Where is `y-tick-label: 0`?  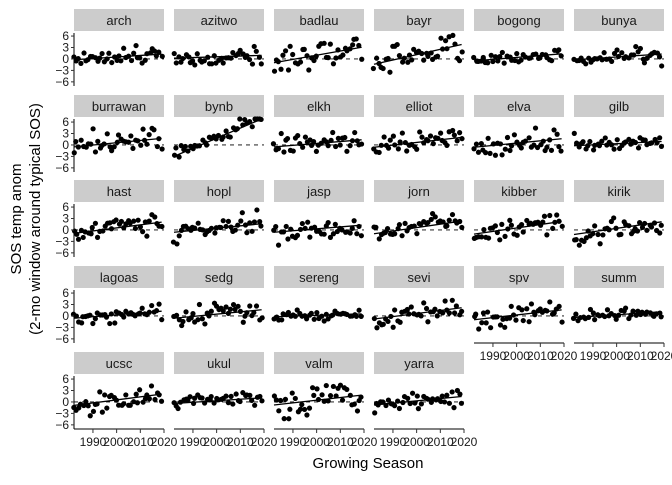
y-tick-label: 0 is located at coordinates (65, 145).